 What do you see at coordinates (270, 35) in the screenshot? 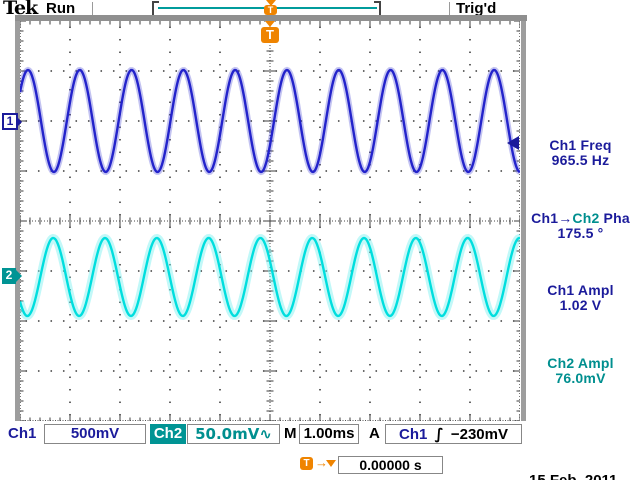
I see `trigger-position-marker: T` at bounding box center [270, 35].